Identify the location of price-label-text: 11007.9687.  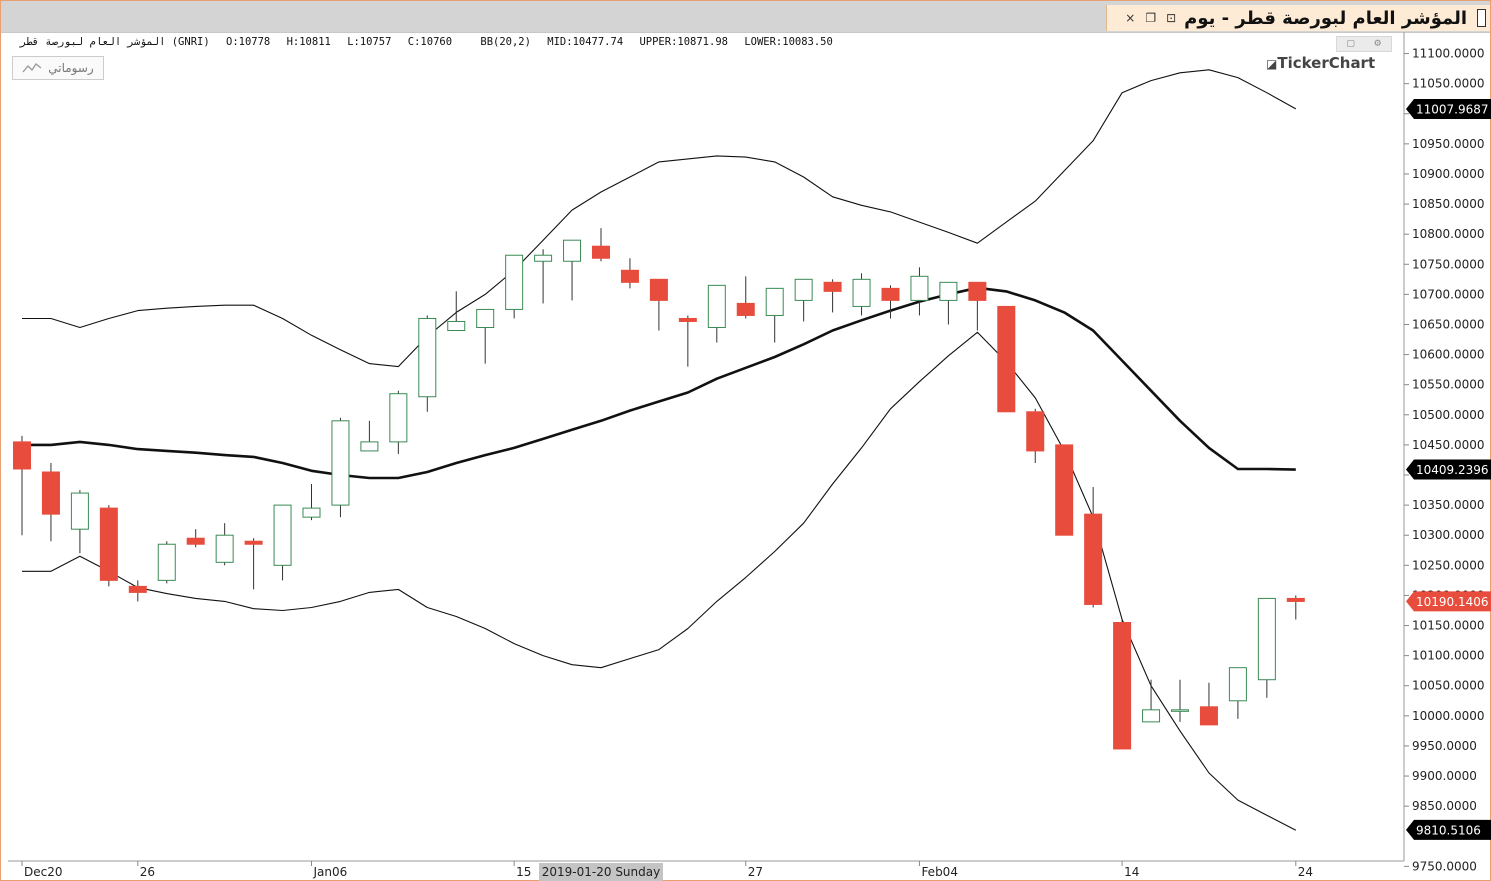
(1452, 109).